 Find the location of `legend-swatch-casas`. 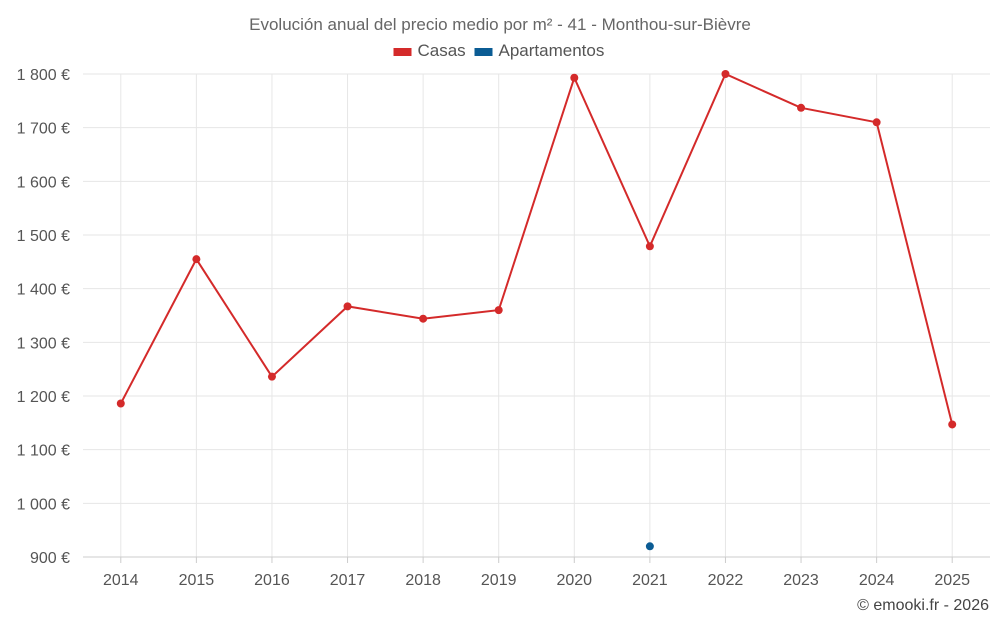

legend-swatch-casas is located at coordinates (402, 52).